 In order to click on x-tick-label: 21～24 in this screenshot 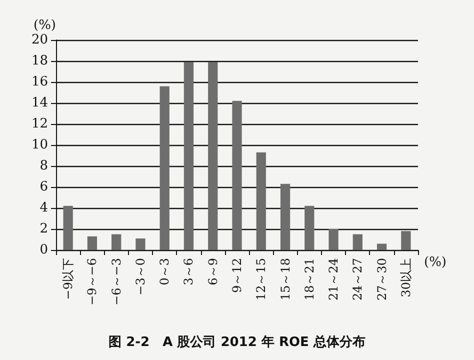, I will do `click(333, 279)`.